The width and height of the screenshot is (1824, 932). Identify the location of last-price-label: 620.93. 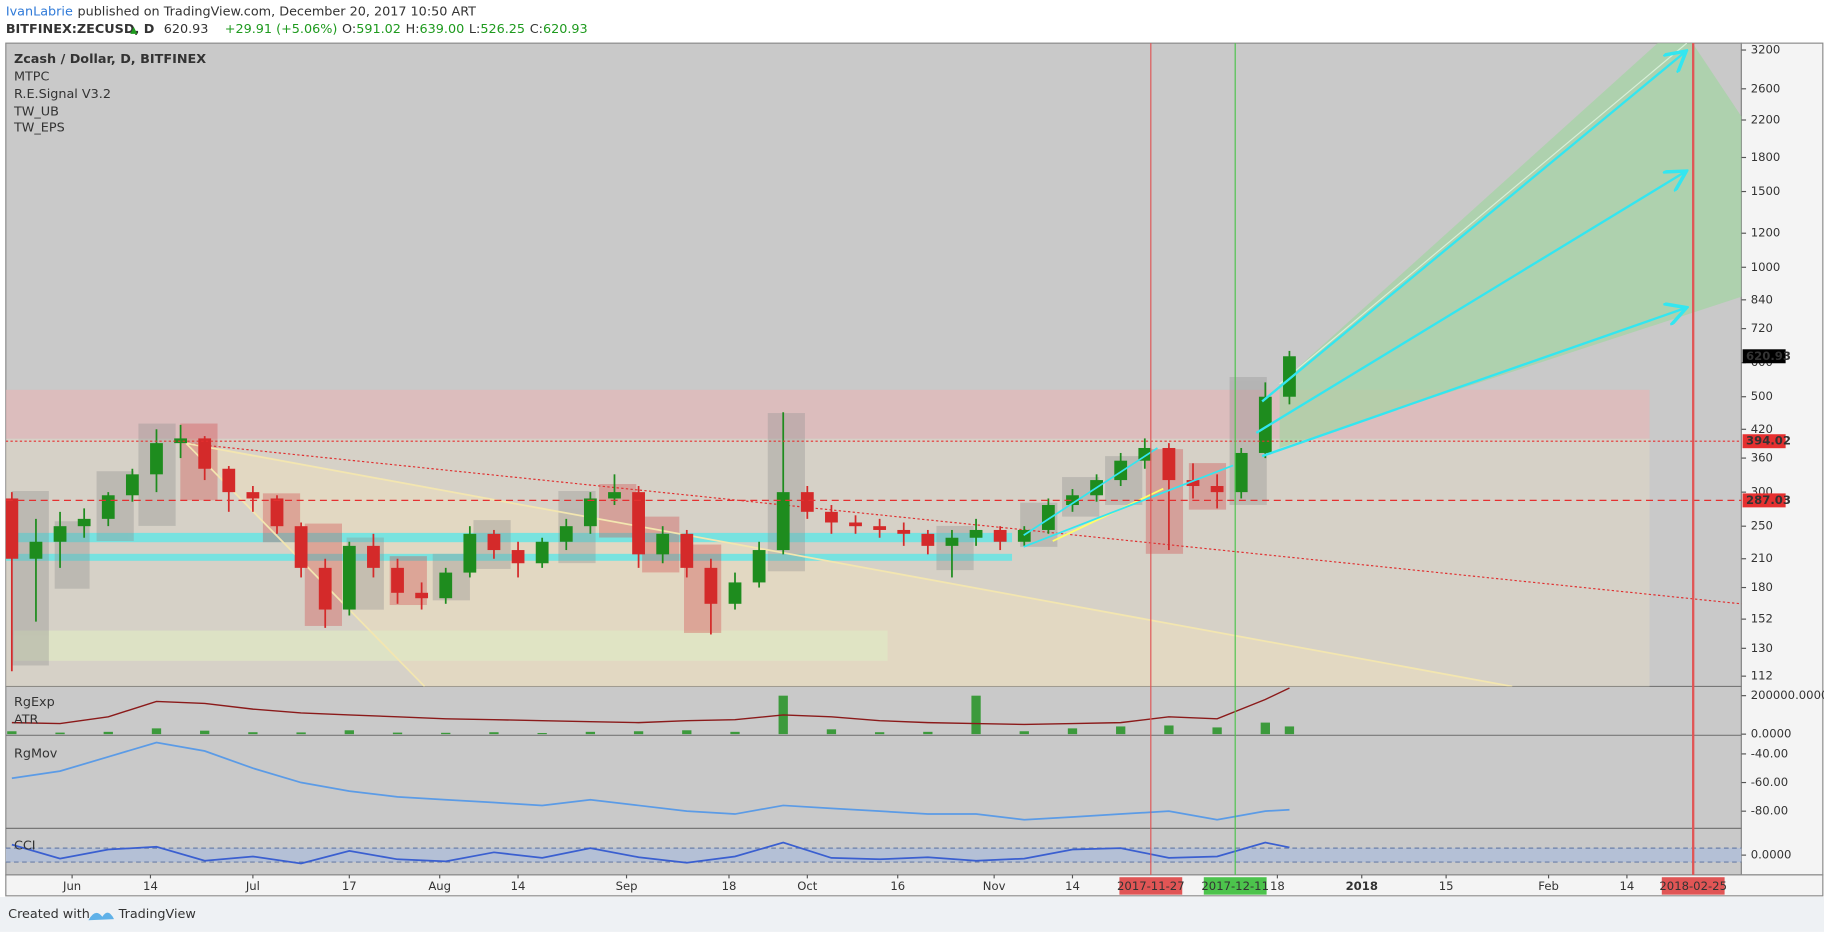
(1768, 356).